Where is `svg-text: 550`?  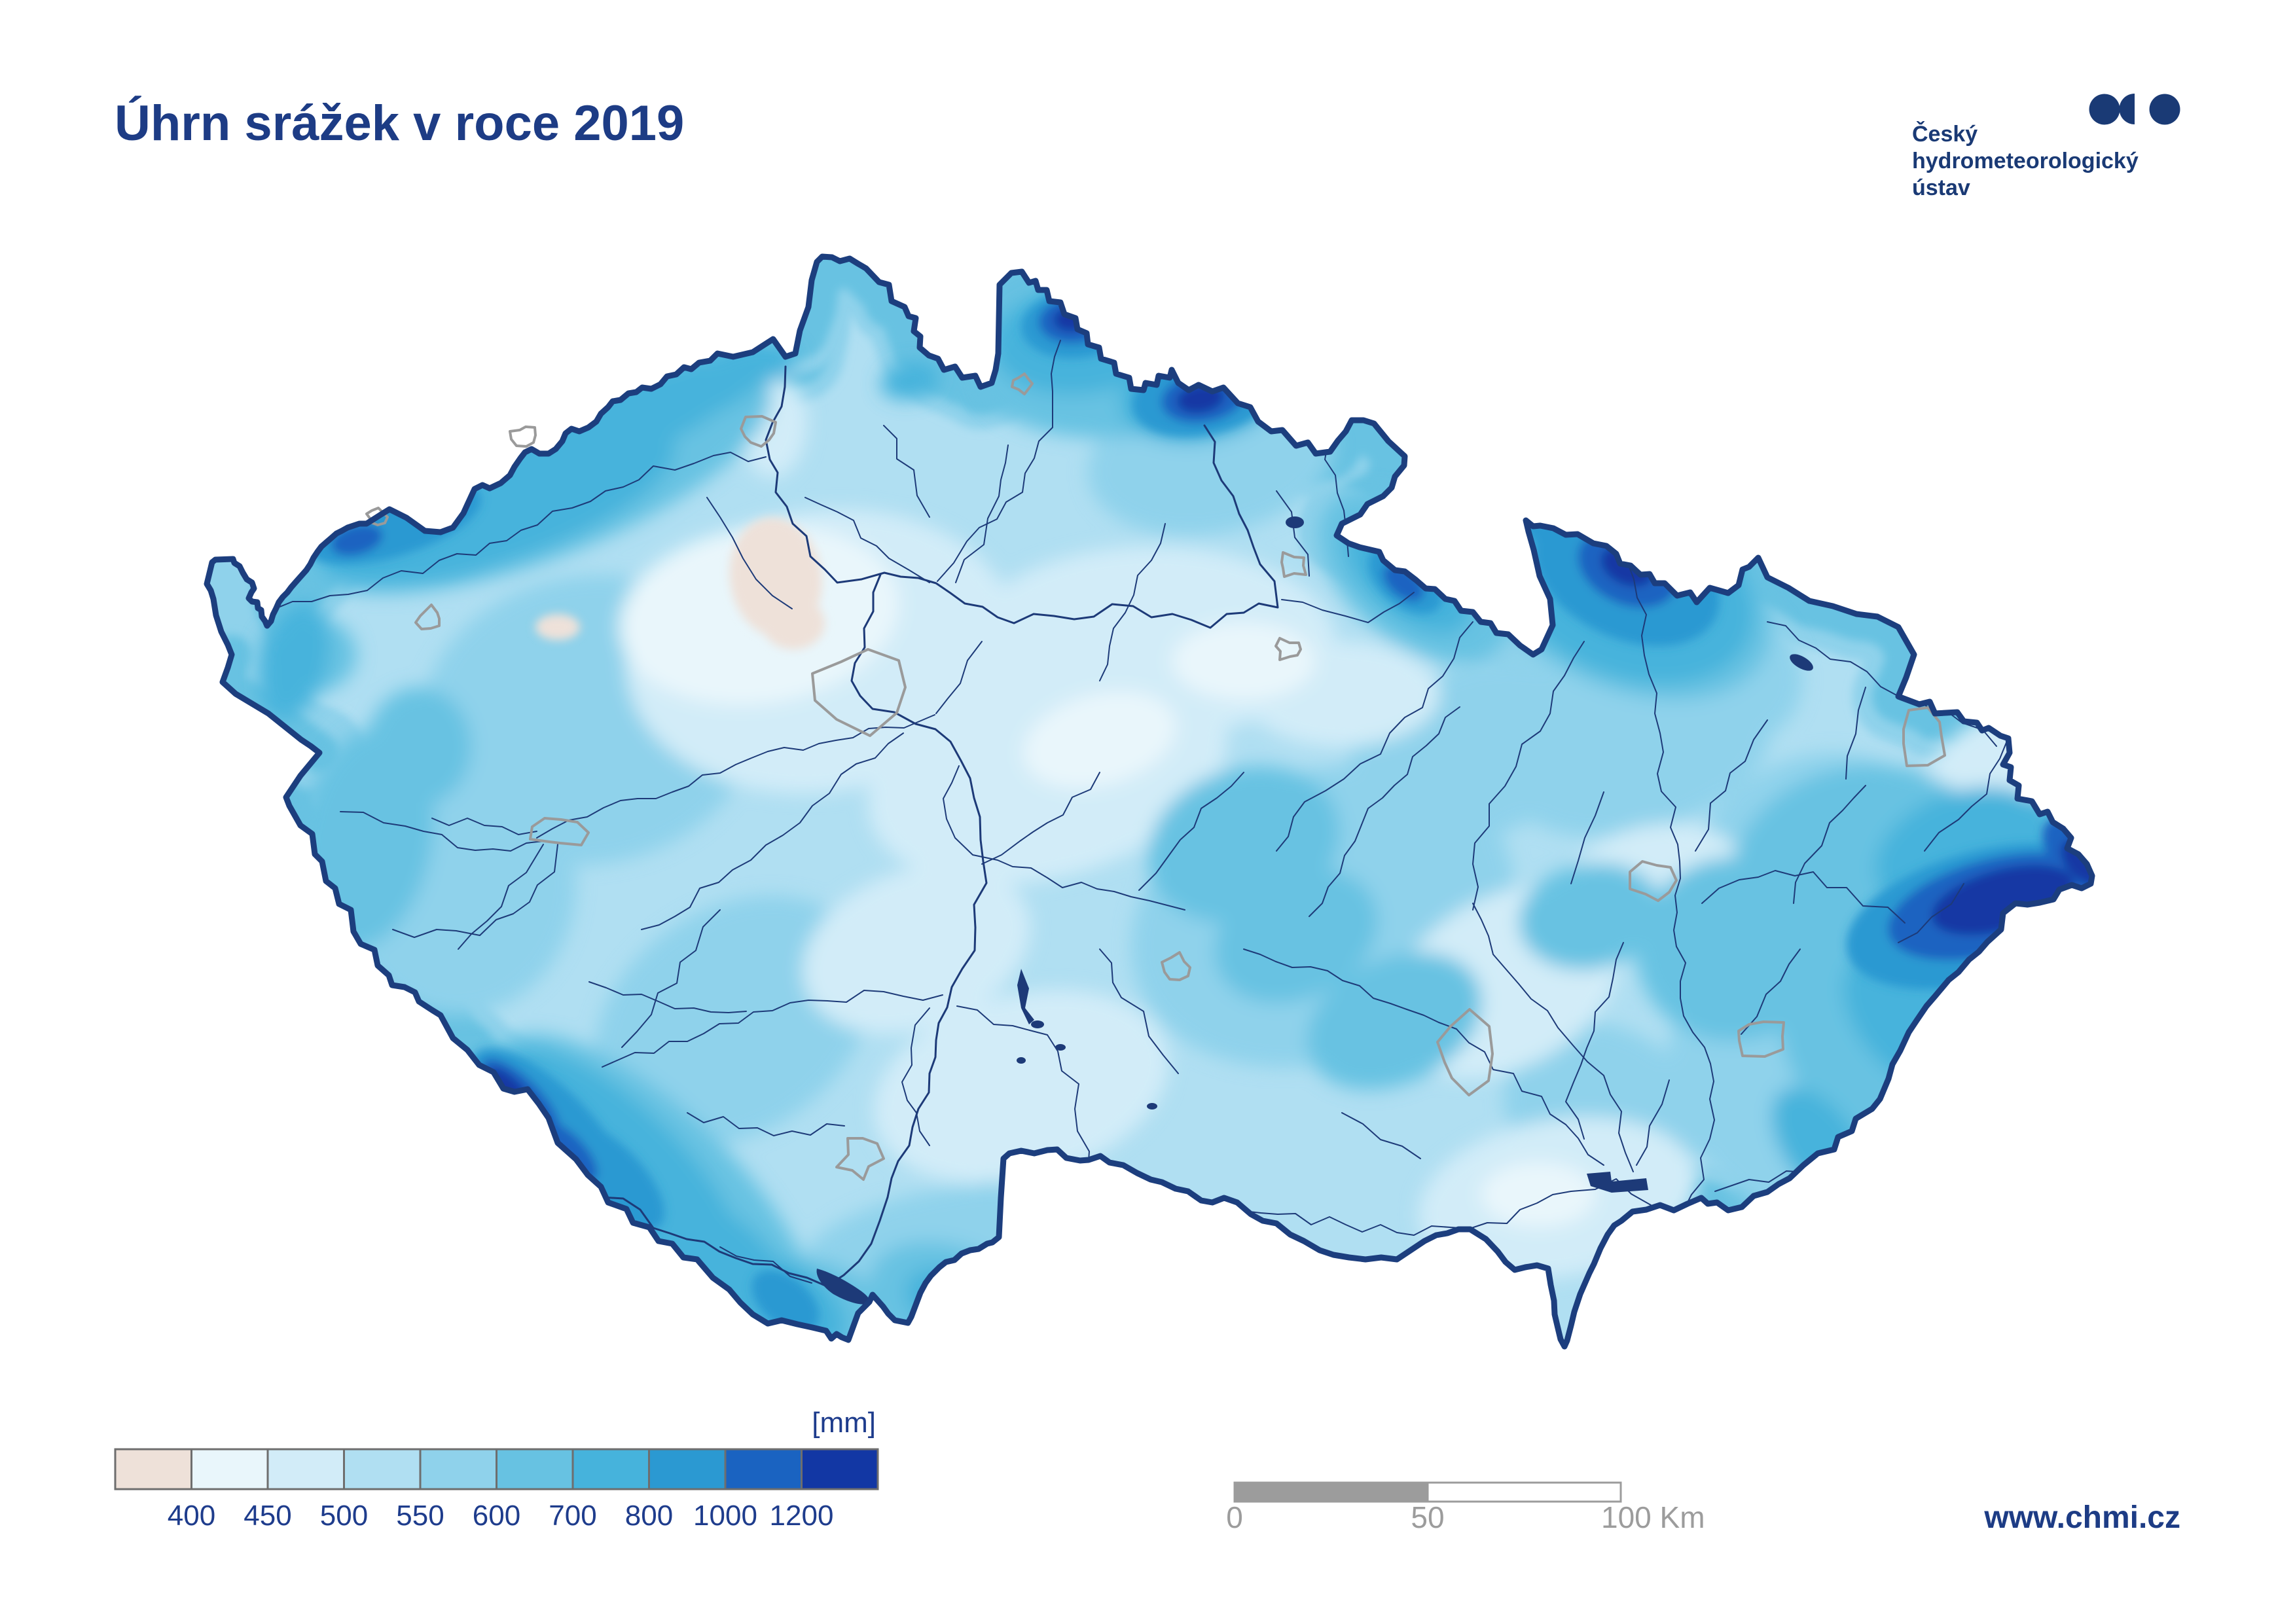 svg-text: 550 is located at coordinates (420, 1516).